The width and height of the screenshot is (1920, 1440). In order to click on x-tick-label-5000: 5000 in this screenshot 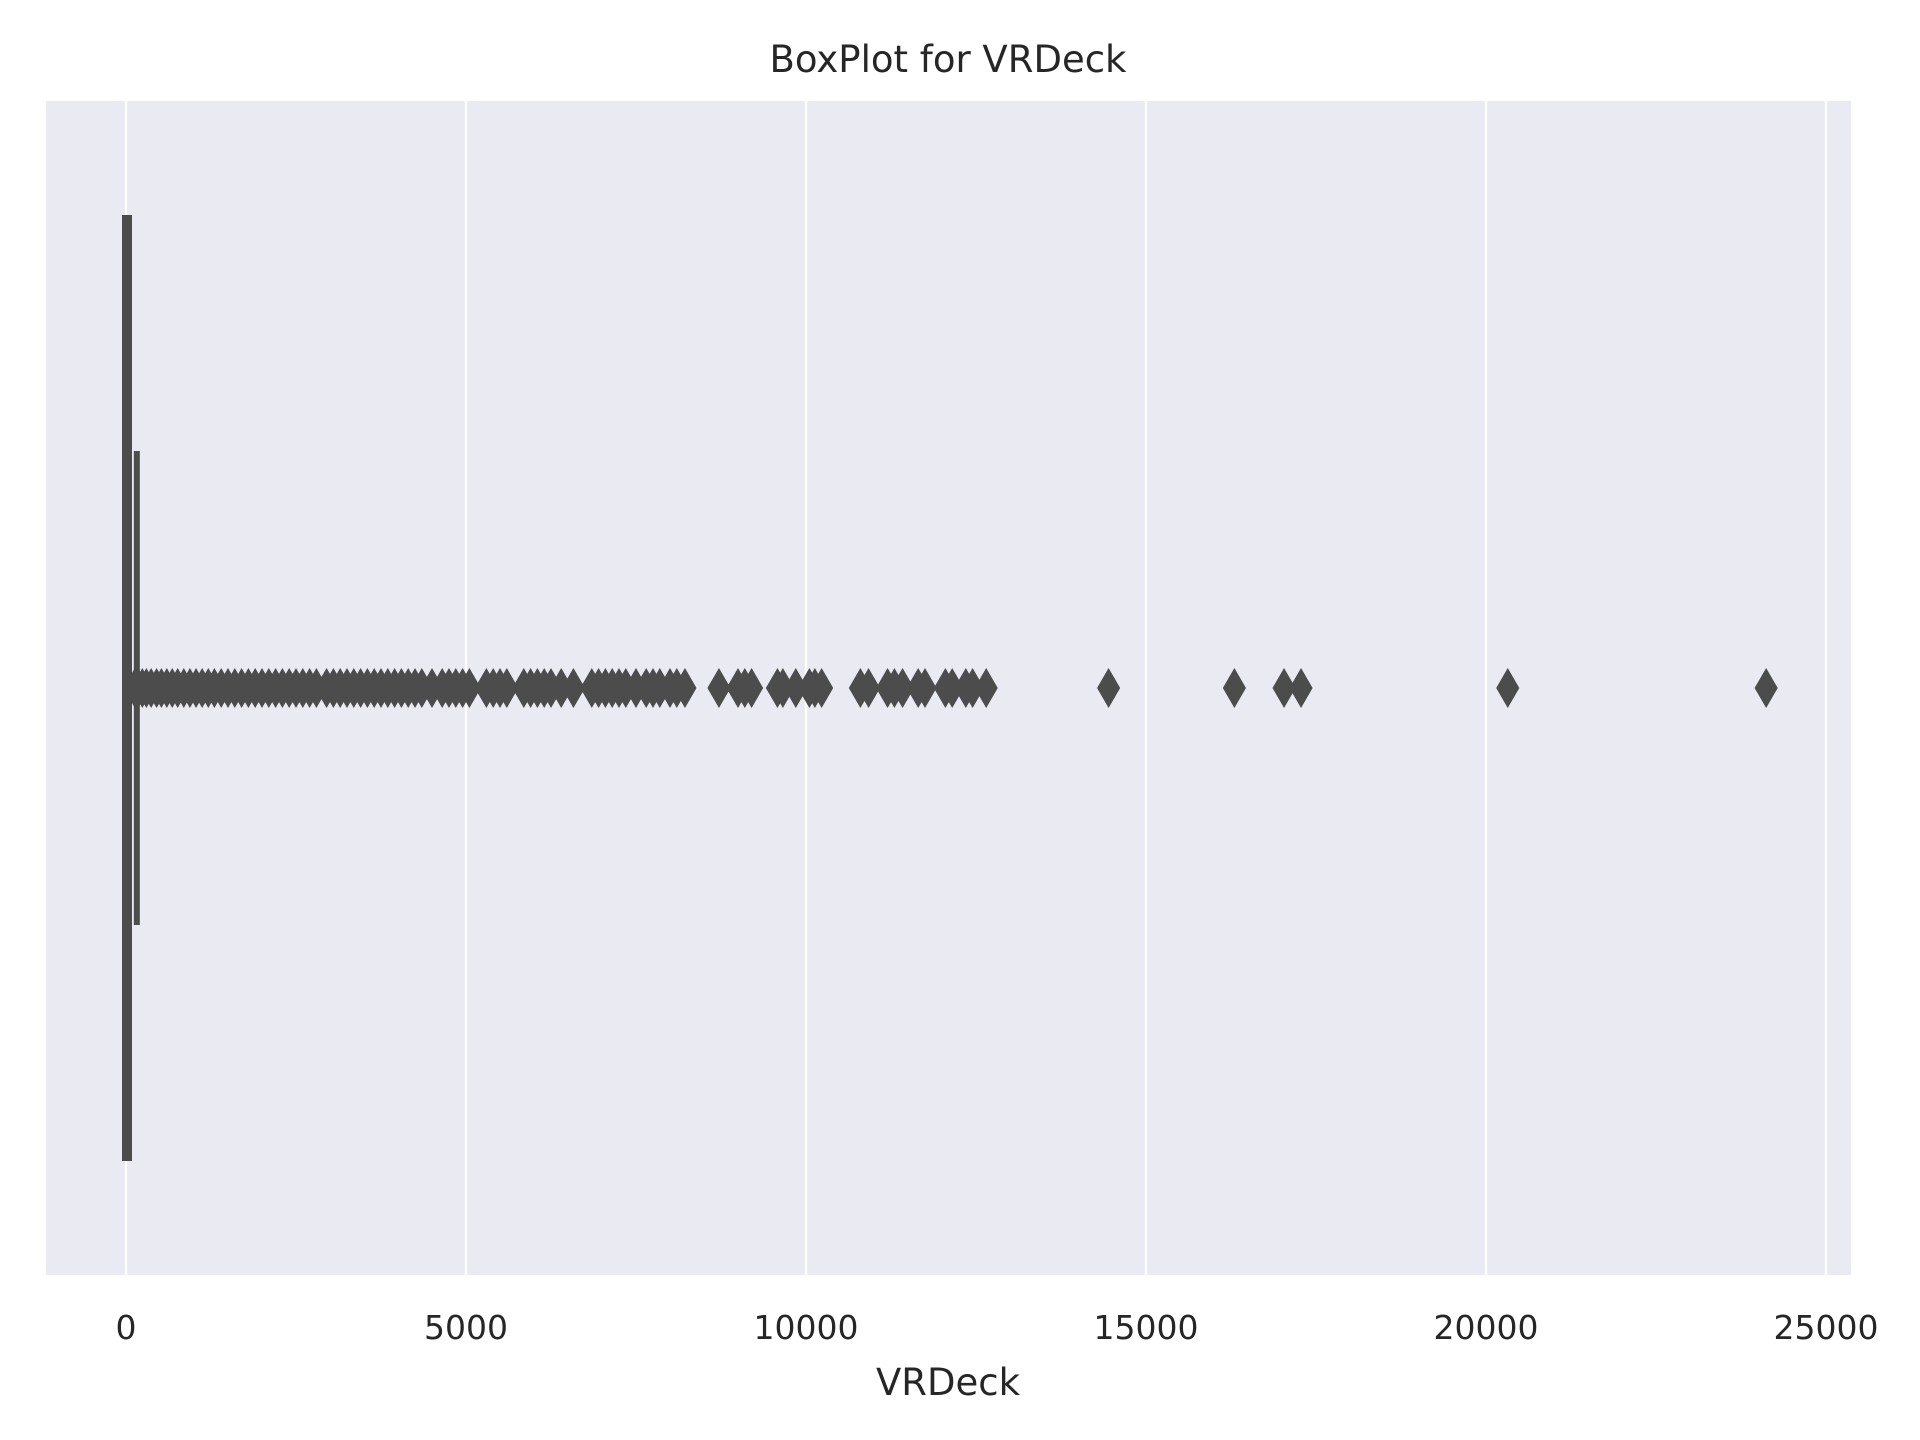, I will do `click(466, 1327)`.